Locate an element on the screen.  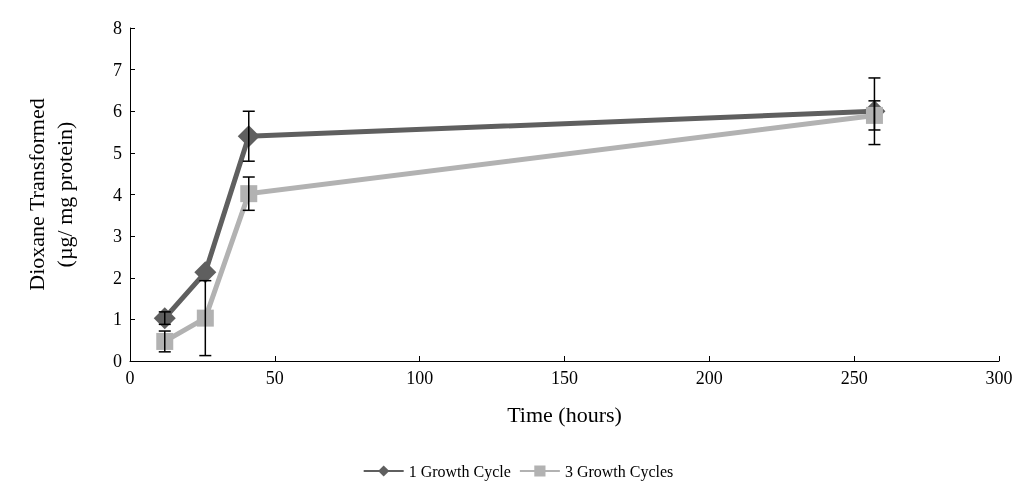
x-tick-label: 200 is located at coordinates (709, 378).